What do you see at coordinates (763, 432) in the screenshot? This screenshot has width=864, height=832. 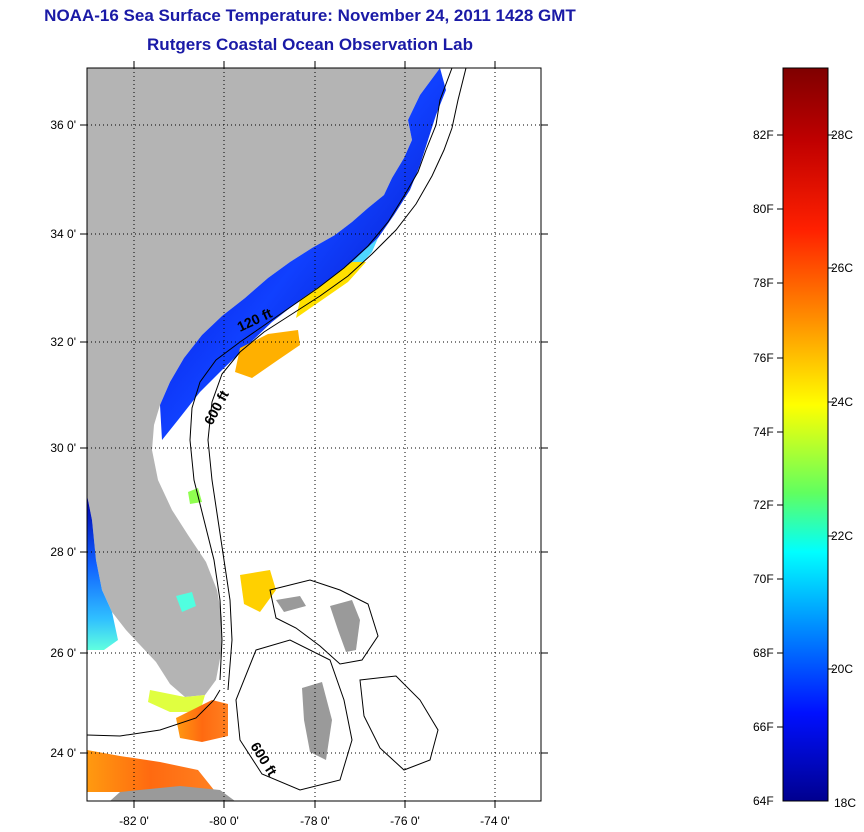 I see `colorbar-f-label: 74F` at bounding box center [763, 432].